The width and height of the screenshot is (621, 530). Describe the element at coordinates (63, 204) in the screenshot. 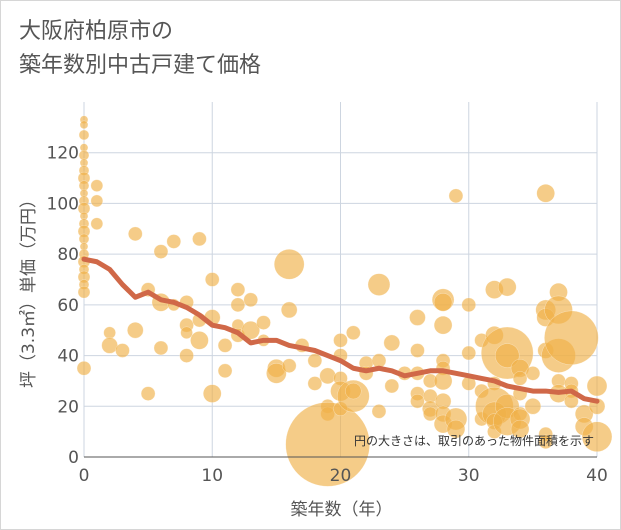

I see `y-tick-label: 100` at that location.